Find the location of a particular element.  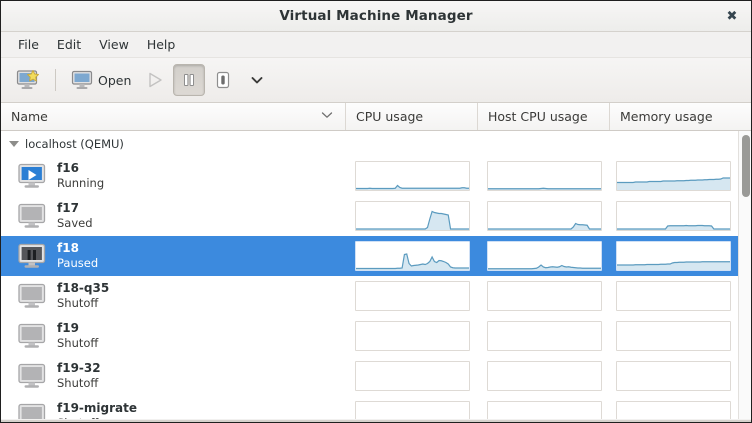

window-title: Virtual Machine Manager is located at coordinates (376, 16).